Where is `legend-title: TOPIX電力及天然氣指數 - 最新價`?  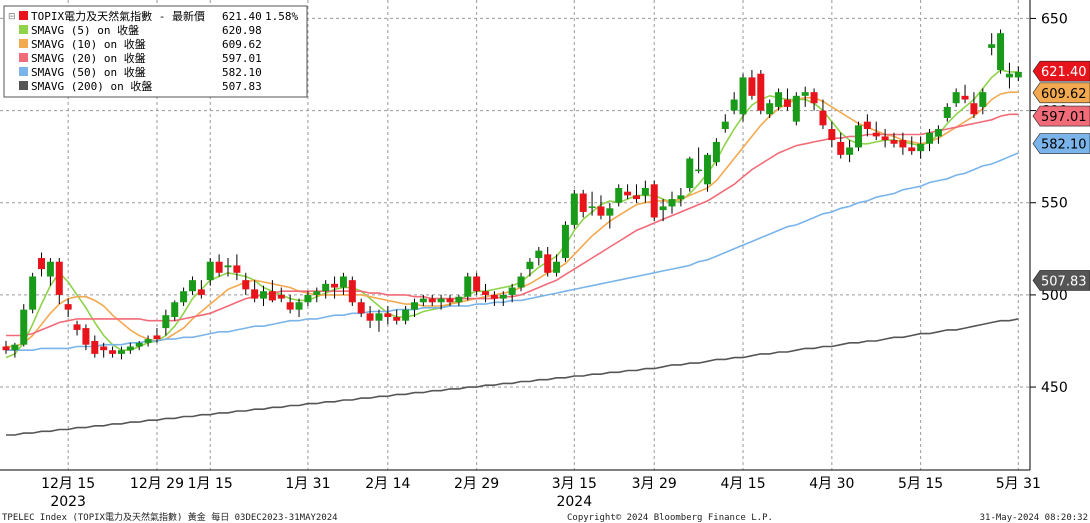 legend-title: TOPIX電力及天然氣指數 - 最新價 is located at coordinates (118, 16).